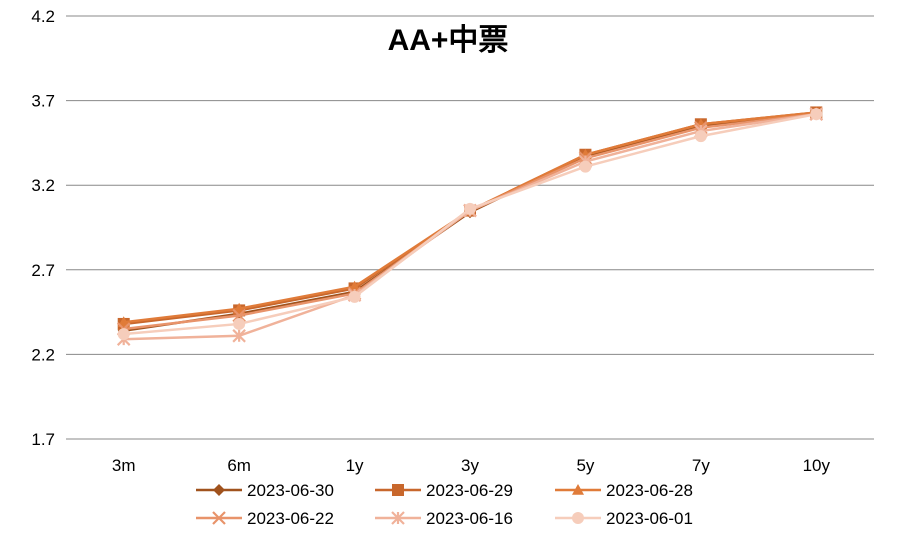 The image size is (899, 548). What do you see at coordinates (448, 40) in the screenshot?
I see `chart-title: AA+中票` at bounding box center [448, 40].